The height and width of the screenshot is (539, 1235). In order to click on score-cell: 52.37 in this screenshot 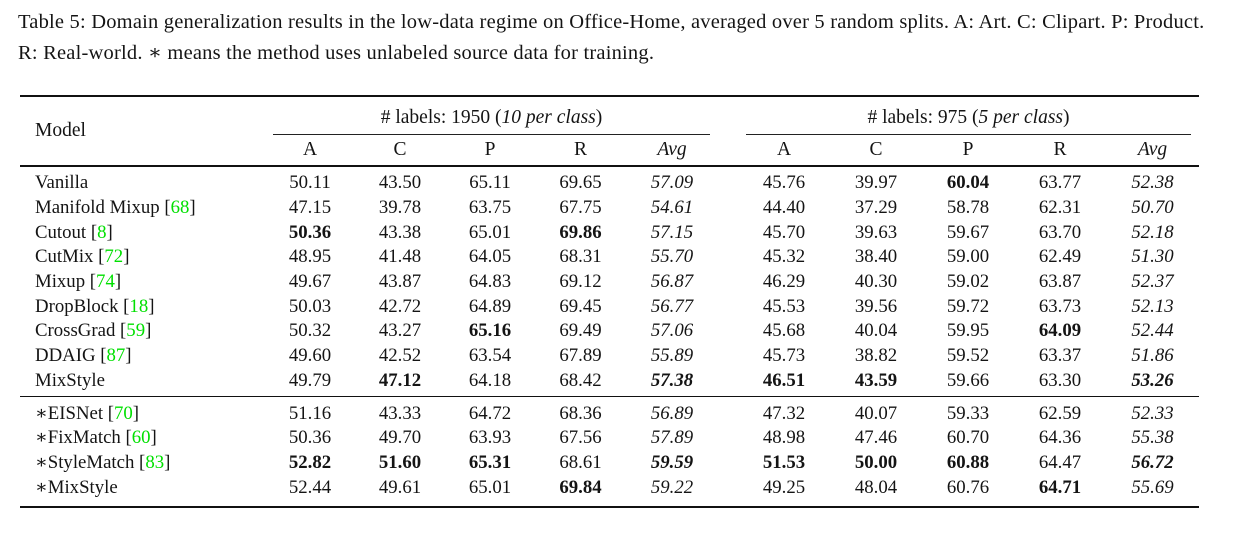, I will do `click(1152, 282)`.